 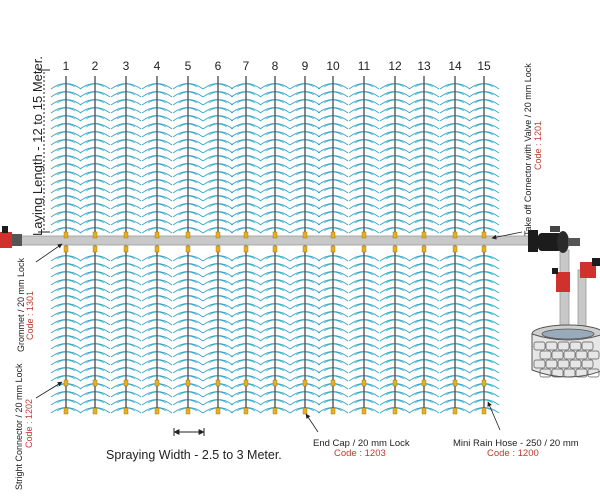 I want to click on hose-number: 11, so click(x=364, y=66).